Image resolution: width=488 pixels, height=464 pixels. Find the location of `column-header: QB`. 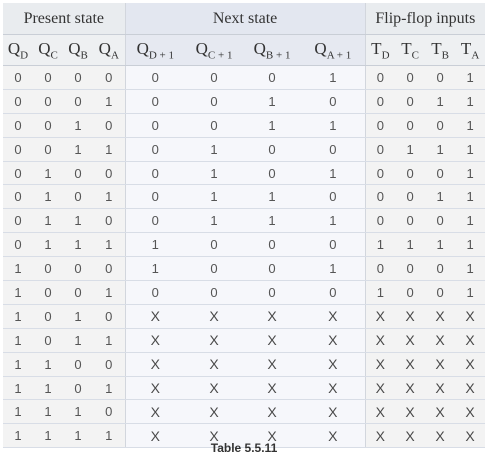

column-header: QB is located at coordinates (78, 50).